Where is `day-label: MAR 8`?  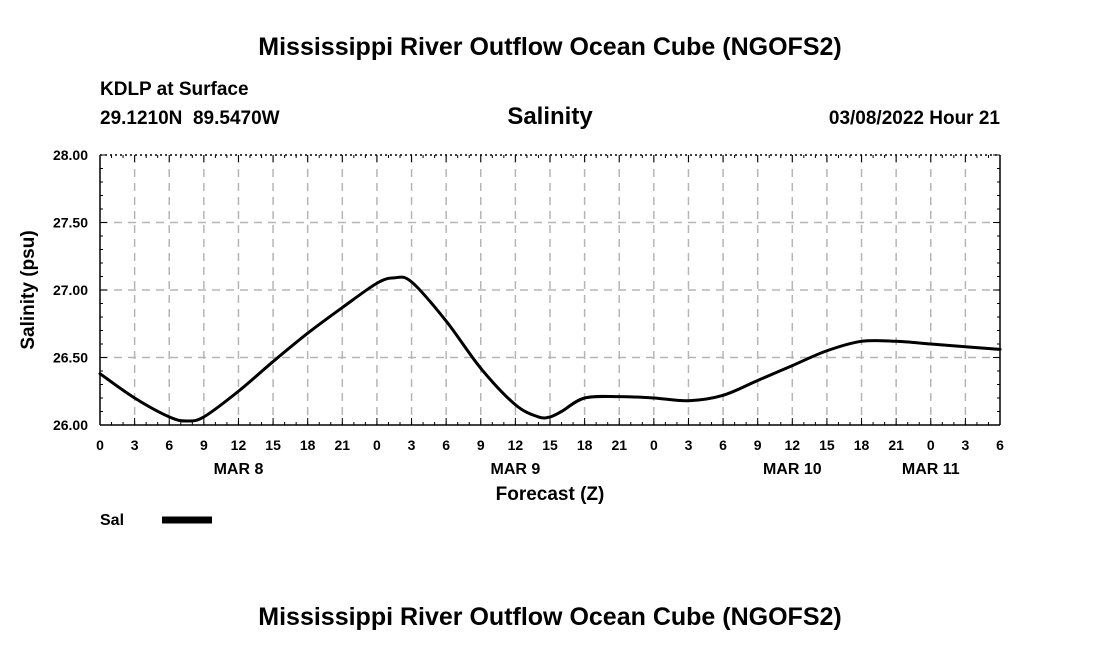
day-label: MAR 8 is located at coordinates (239, 469).